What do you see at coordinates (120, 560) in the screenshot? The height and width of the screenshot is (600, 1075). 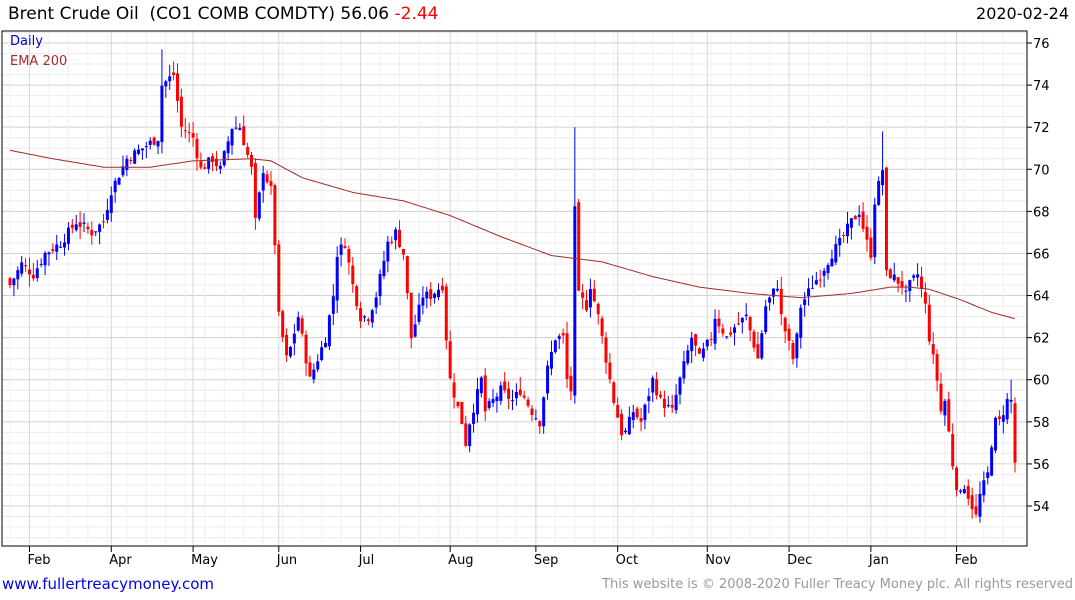 I see `x-tick-label: Apr` at bounding box center [120, 560].